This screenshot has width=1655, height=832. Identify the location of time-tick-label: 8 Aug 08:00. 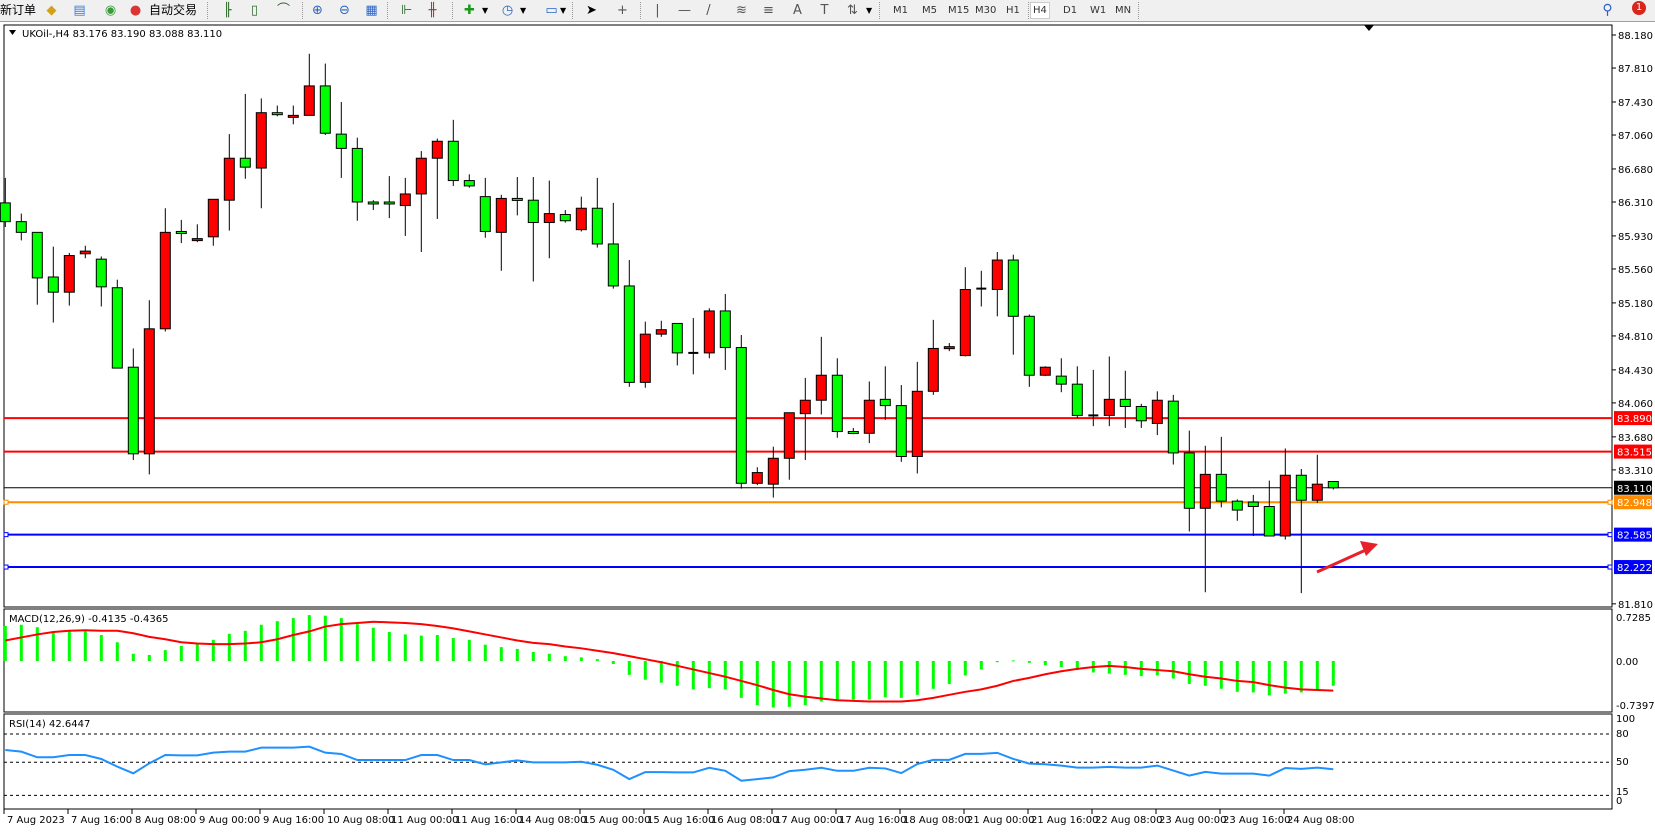
(165, 820).